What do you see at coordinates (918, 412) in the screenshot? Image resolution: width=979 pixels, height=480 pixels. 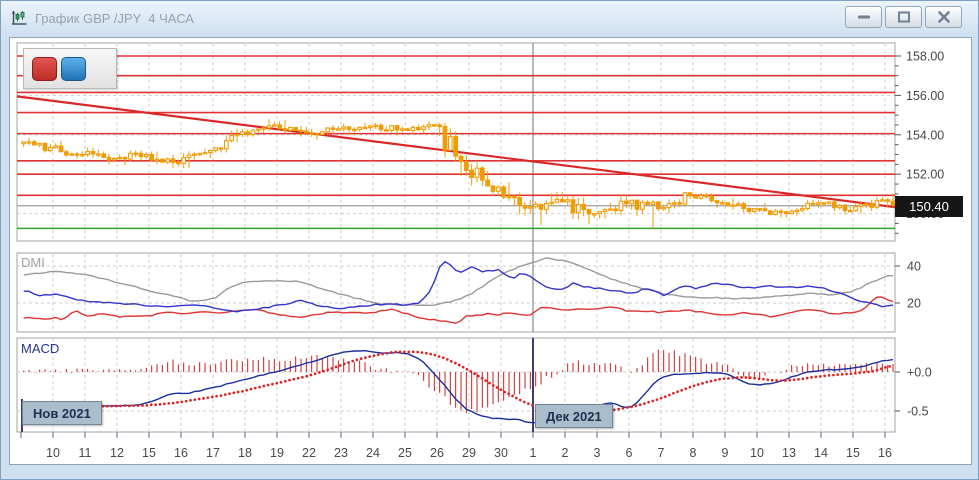 I see `macd-axis-label: -0.5` at bounding box center [918, 412].